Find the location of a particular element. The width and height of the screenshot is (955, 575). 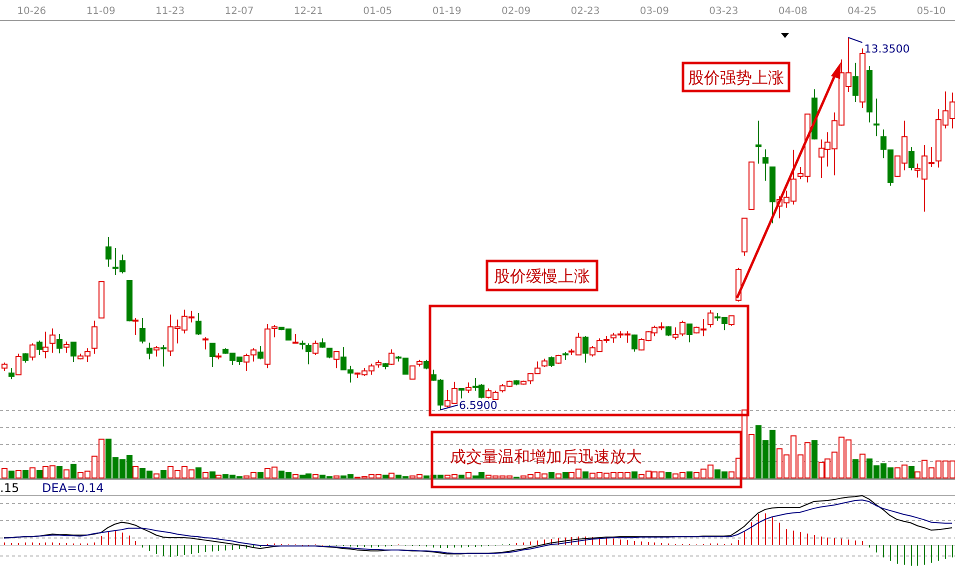

annotation: 股价强势上涨 is located at coordinates (736, 77).